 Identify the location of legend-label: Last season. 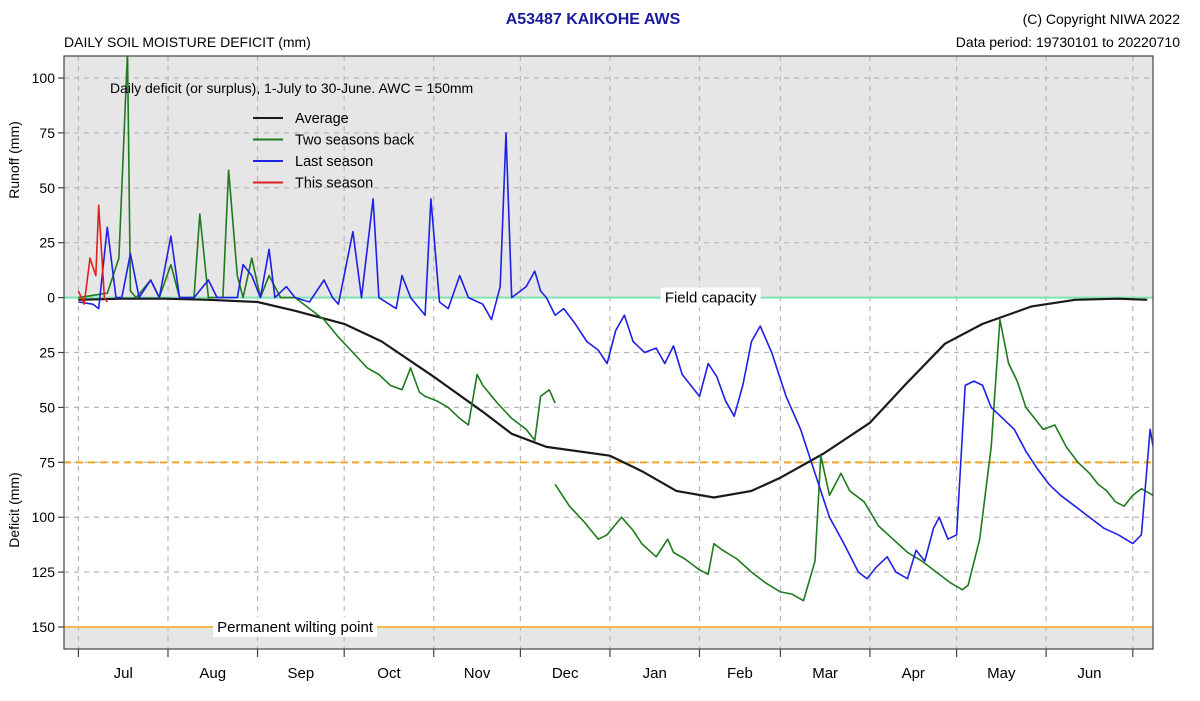
(334, 162).